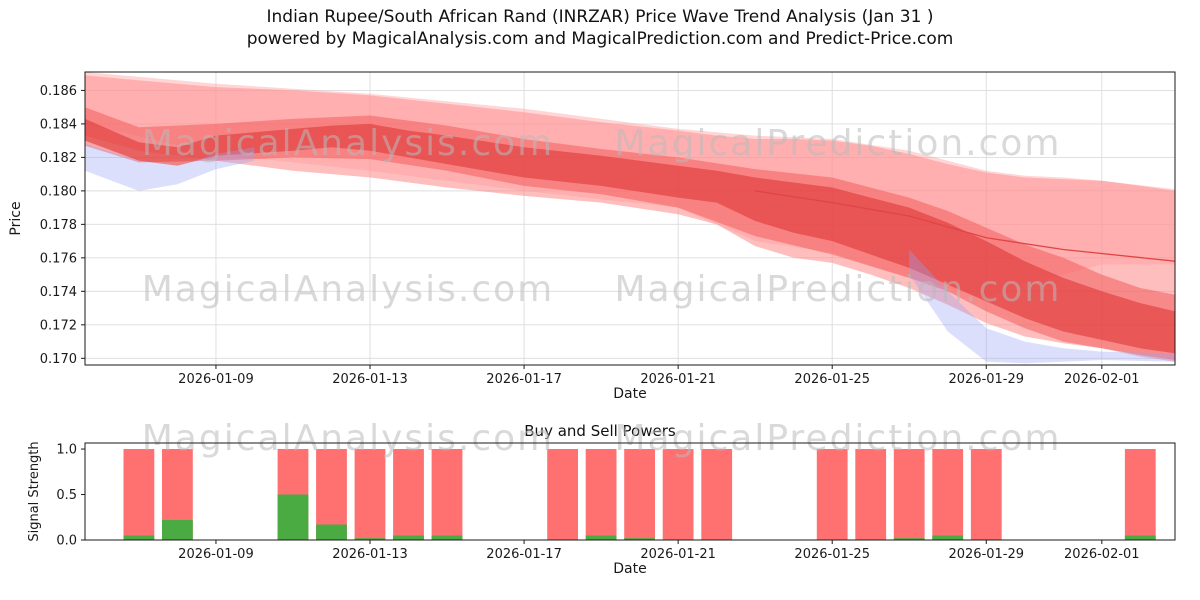  I want to click on y-tick-label: 1.0, so click(66, 450).